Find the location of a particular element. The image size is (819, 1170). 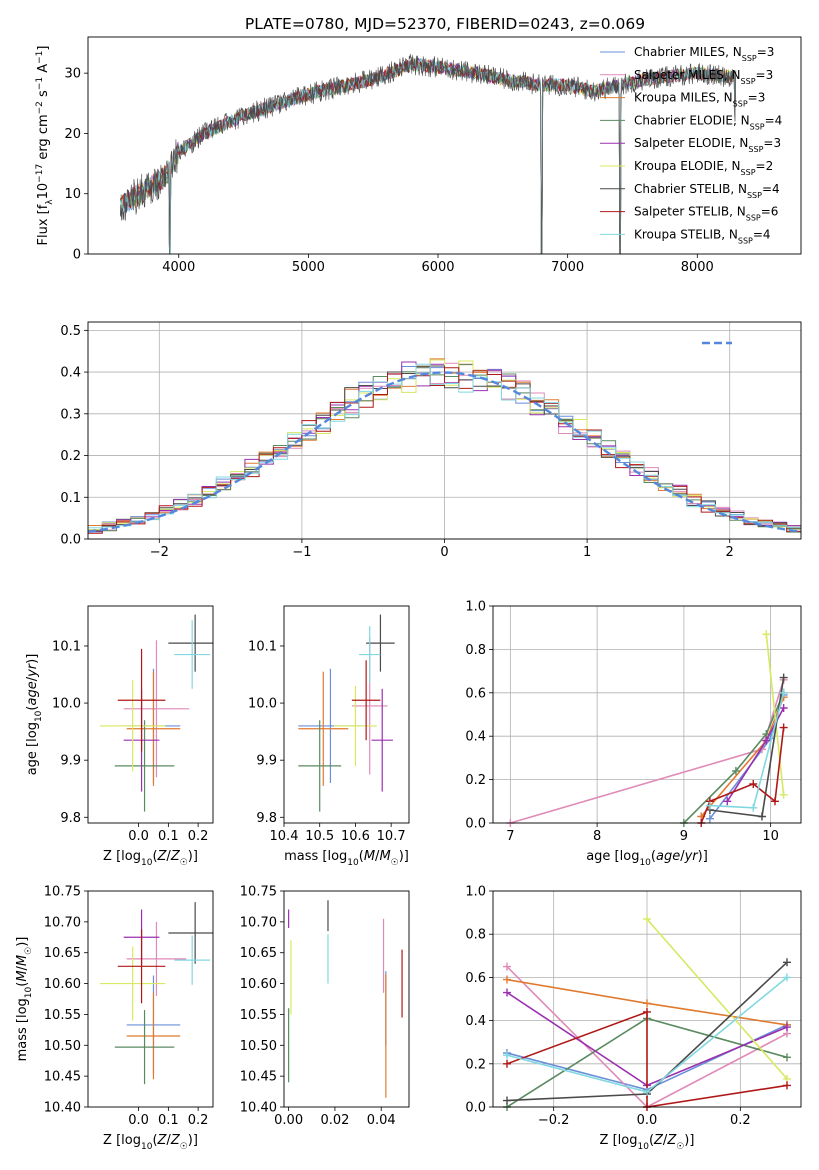

x-tick-label: 0.00 is located at coordinates (288, 1120).